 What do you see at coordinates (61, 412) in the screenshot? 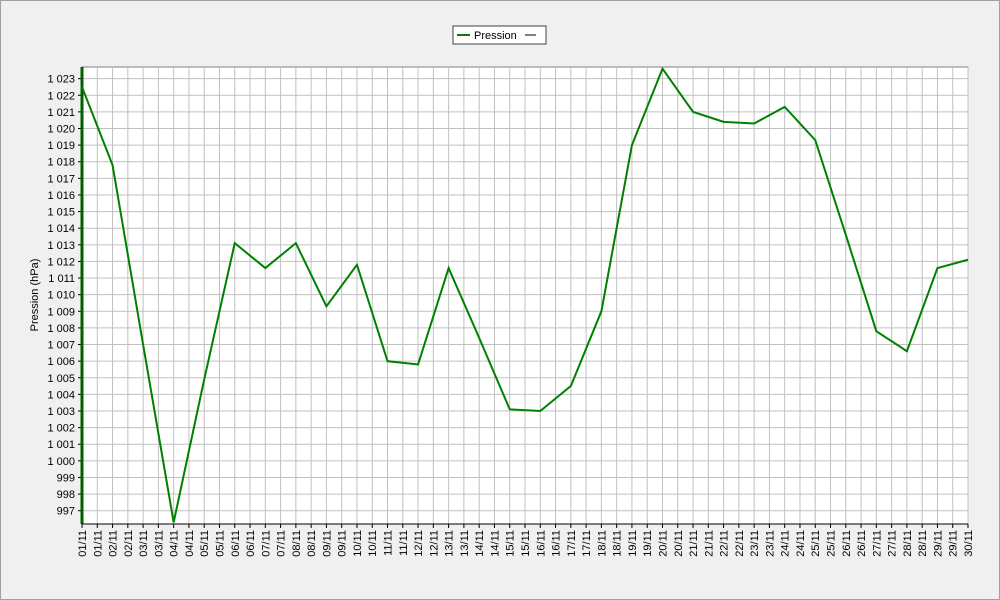
I see `y-tick-label: 1 003` at bounding box center [61, 412].